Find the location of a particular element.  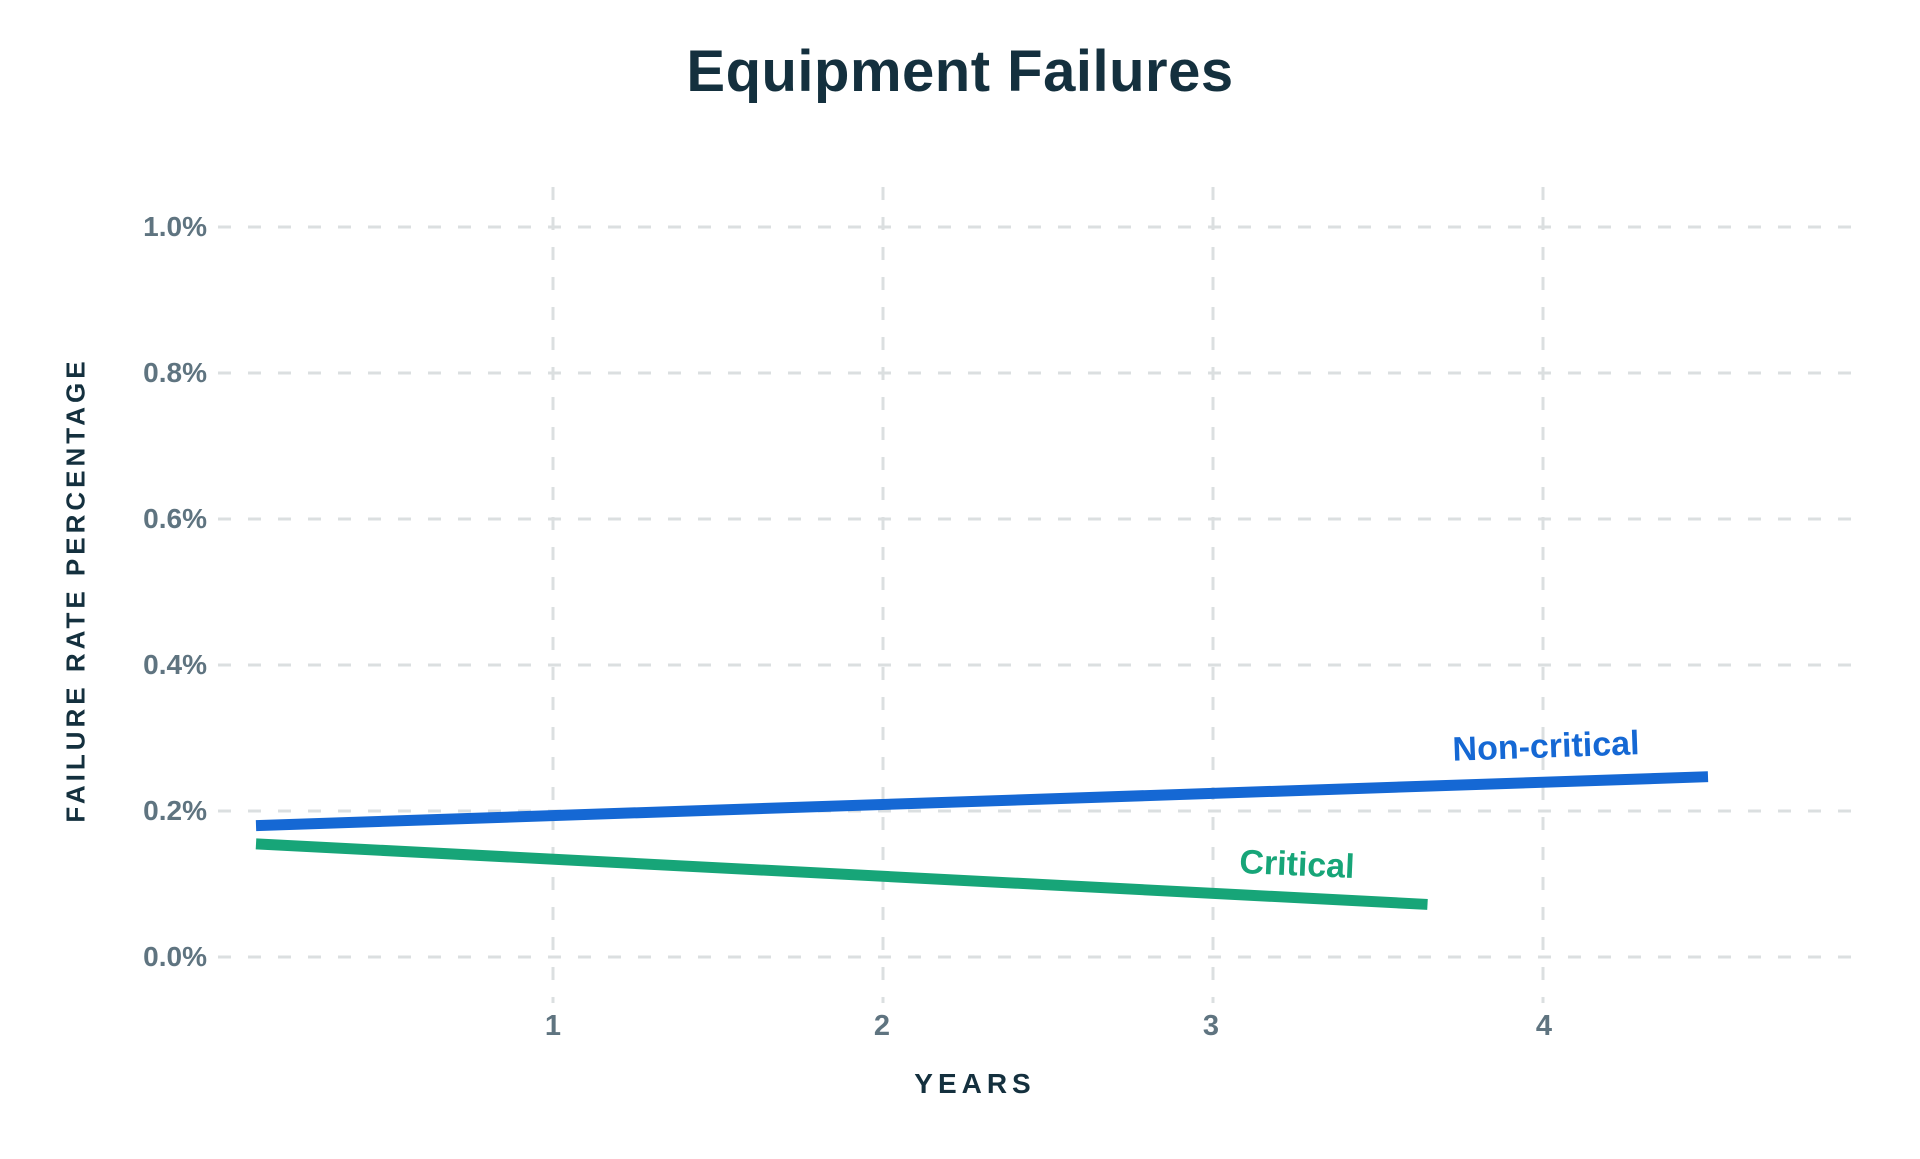

x-axis-title: YEARS is located at coordinates (975, 1083).